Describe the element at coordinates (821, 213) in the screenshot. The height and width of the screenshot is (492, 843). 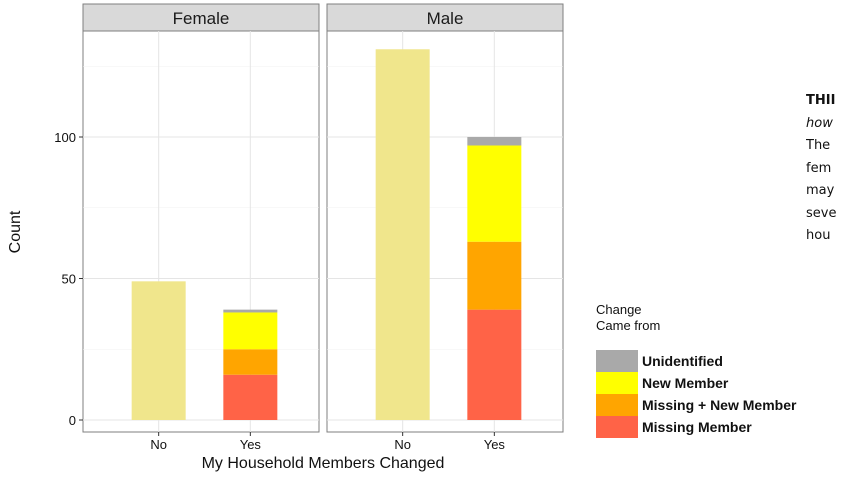
I see `side-text-line: seve` at that location.